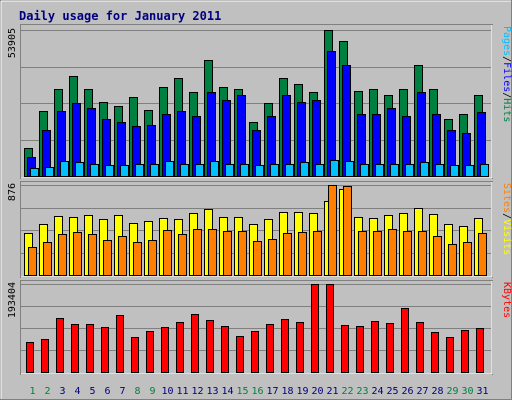 This screenshot has width=512, height=400. Describe the element at coordinates (32, 391) in the screenshot. I see `x-label-day-1: 1` at that location.